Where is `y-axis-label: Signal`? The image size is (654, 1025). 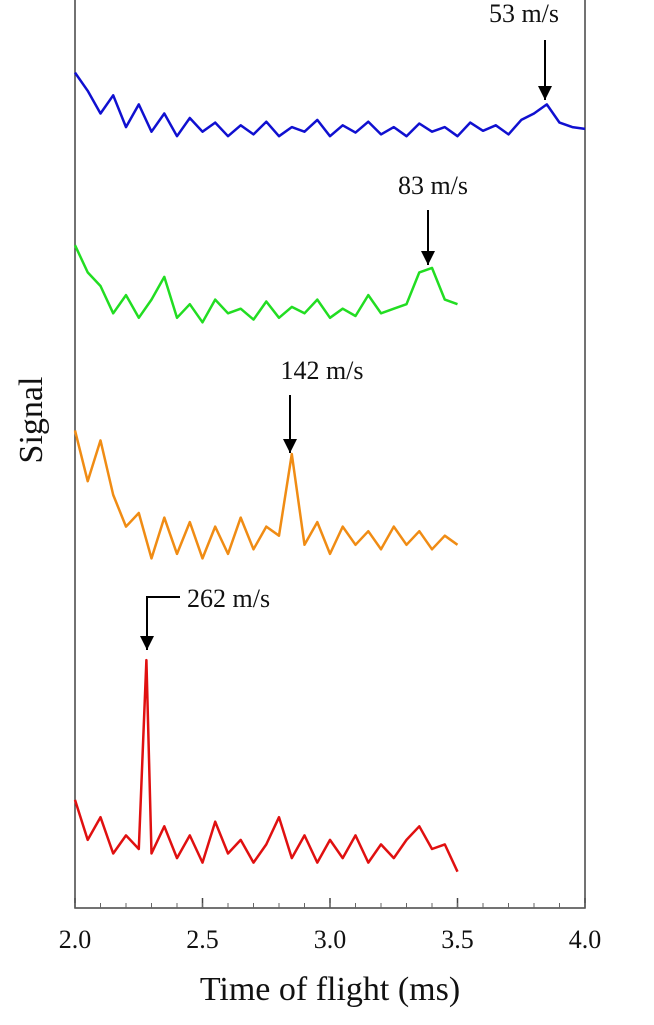
y-axis-label: Signal is located at coordinates (31, 420).